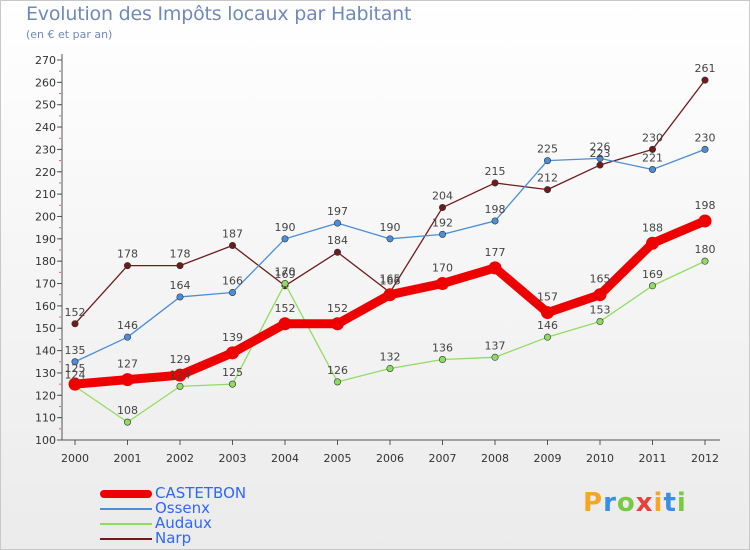  I want to click on y-tick-label: 230, so click(45, 149).